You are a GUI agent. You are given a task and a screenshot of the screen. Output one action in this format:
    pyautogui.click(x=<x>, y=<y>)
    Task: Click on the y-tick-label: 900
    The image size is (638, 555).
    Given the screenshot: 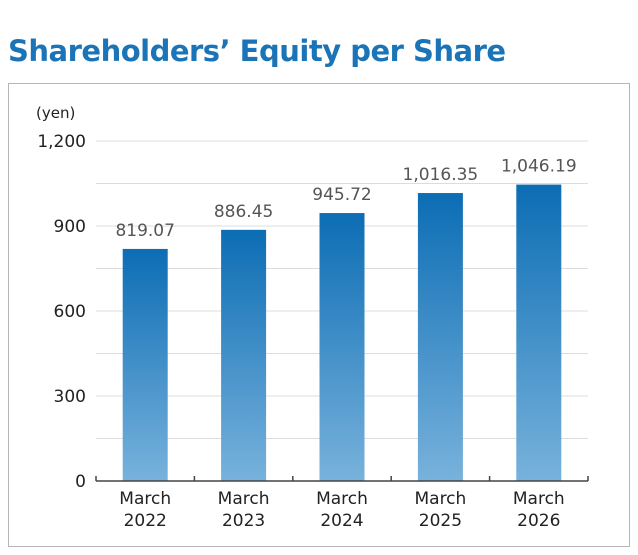 What is the action you would take?
    pyautogui.click(x=70, y=227)
    